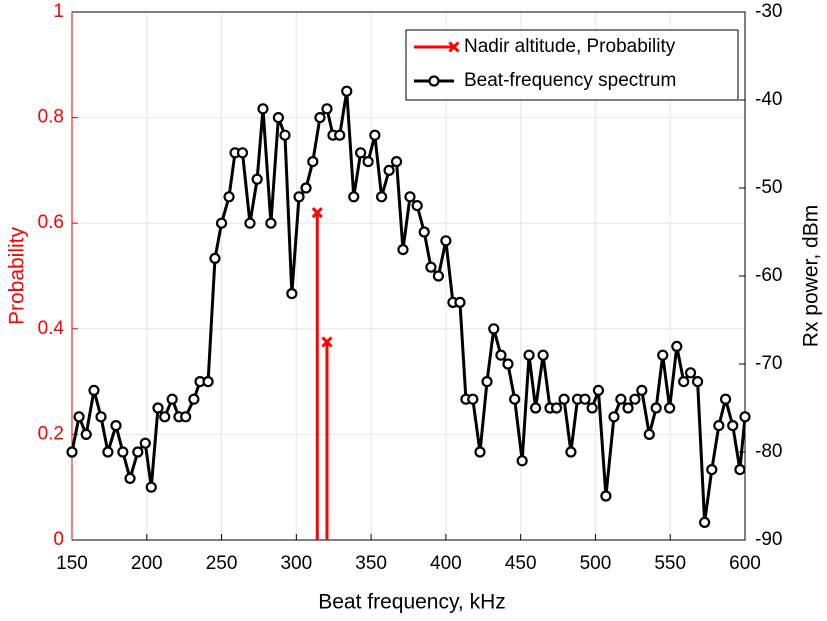 This screenshot has height=621, width=827. I want to click on x-axis-label: Beat frequency, kHz, so click(412, 602).